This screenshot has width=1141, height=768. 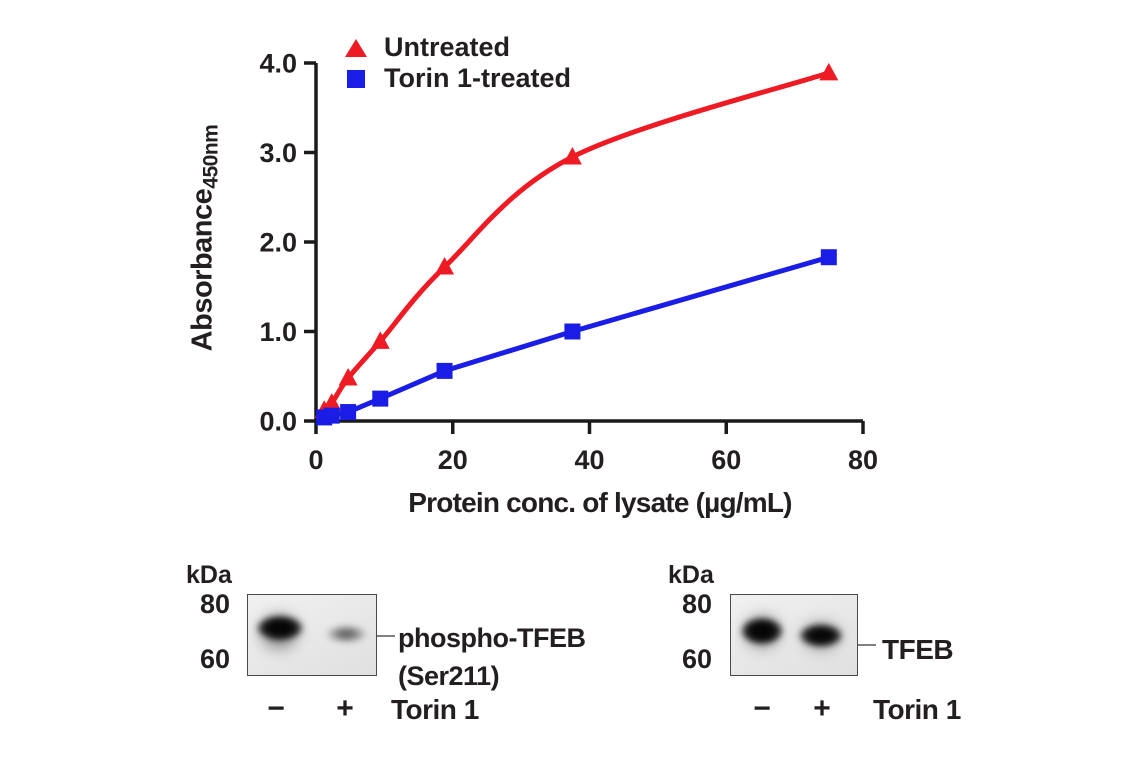 I want to click on blot-target-label-line1: phospho-TFEB, so click(x=492, y=638).